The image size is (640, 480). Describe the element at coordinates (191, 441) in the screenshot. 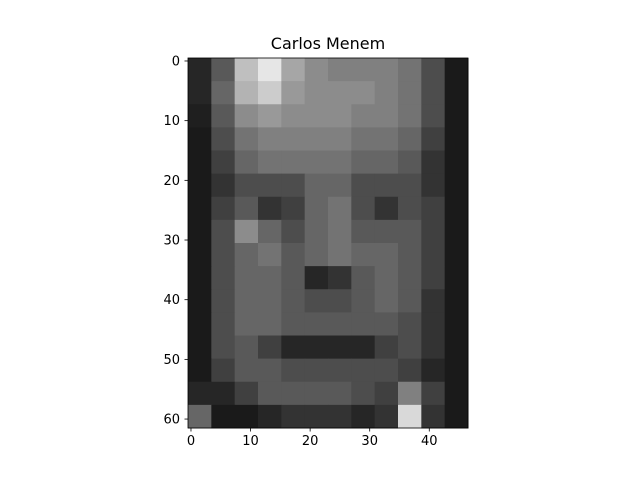

I see `x-tick-label: 0` at that location.